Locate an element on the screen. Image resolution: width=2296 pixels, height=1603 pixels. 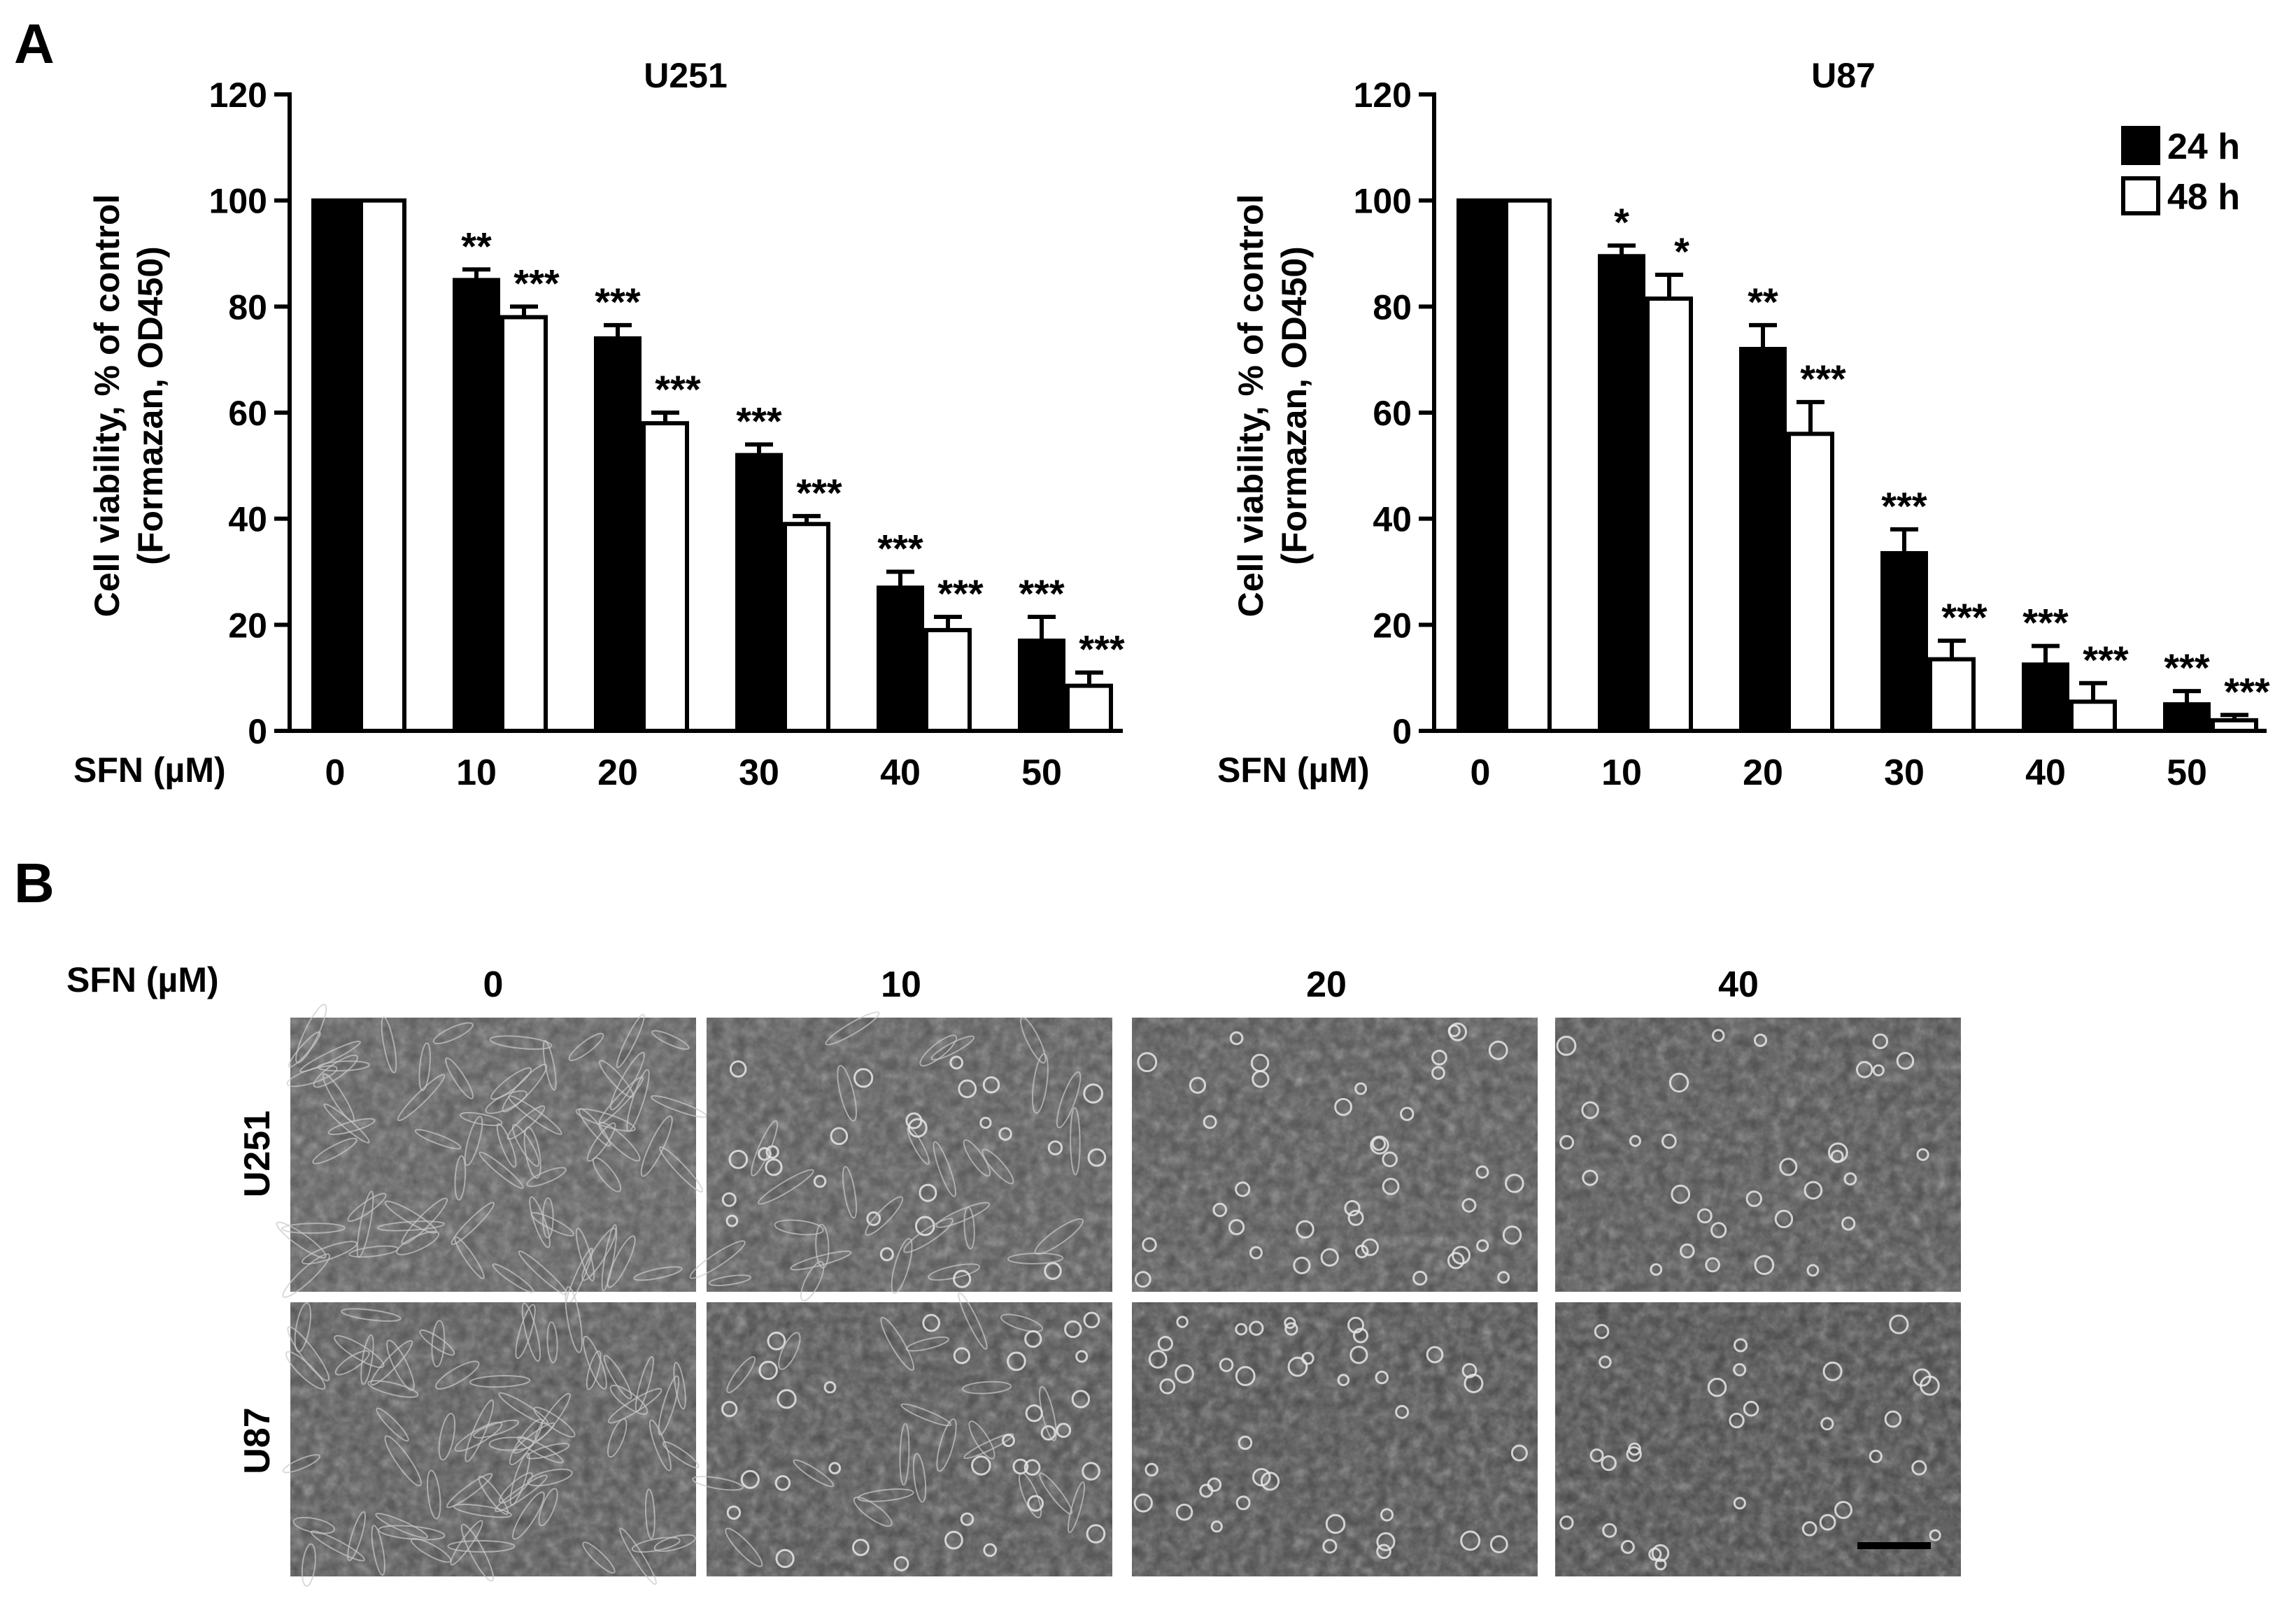
y-axis-label-line2: (Formazan, OD450) is located at coordinates (150, 406).